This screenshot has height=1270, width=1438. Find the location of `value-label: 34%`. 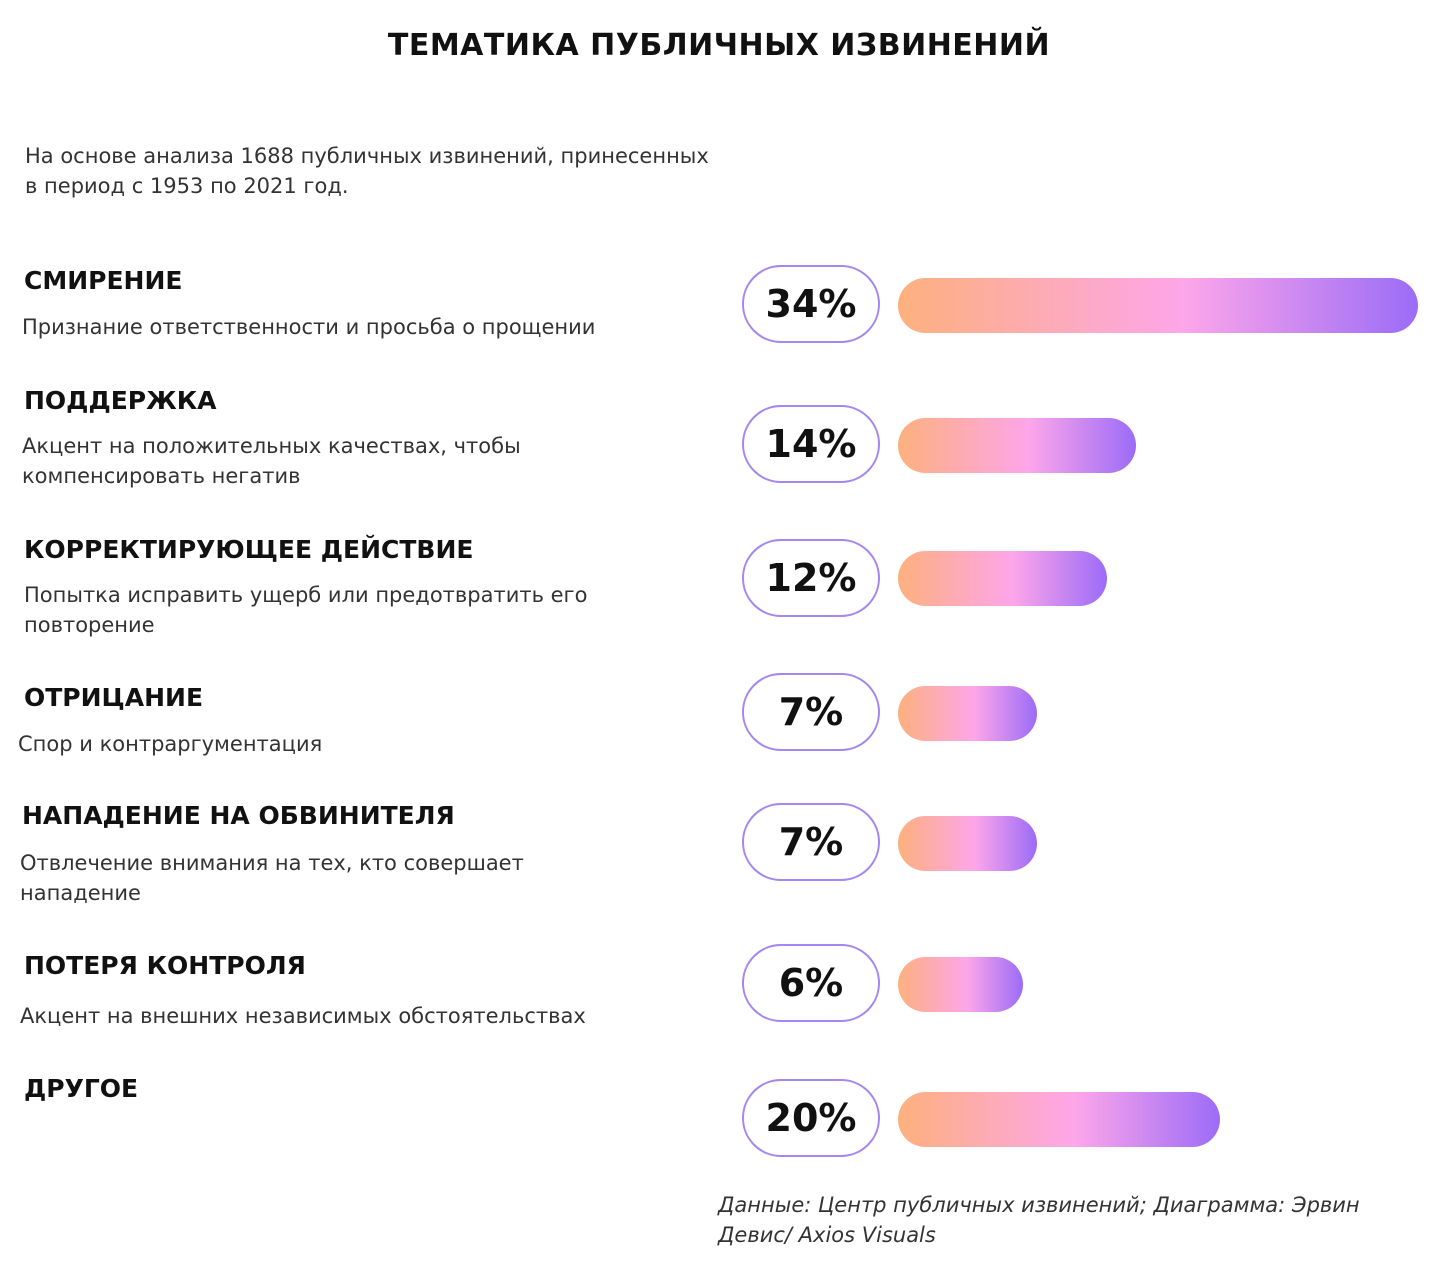

value-label: 34% is located at coordinates (811, 304).